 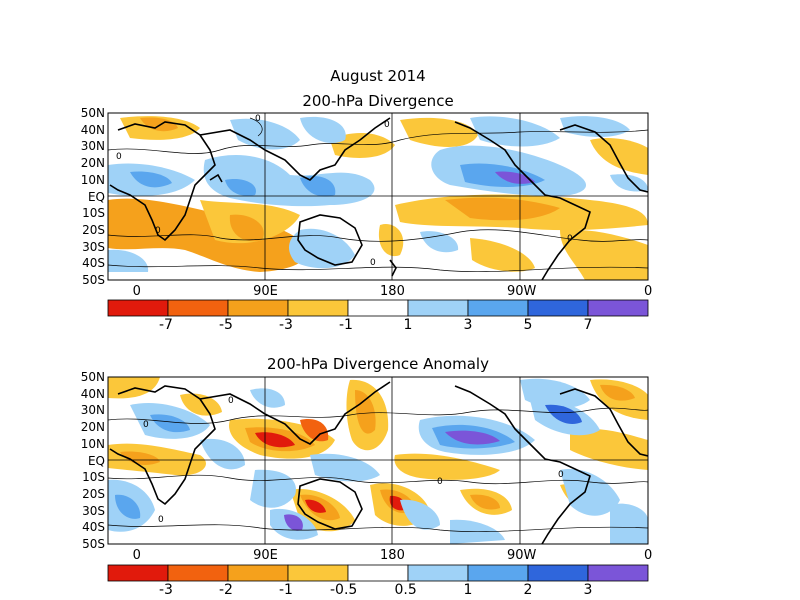 I want to click on colorbar-label: -7, so click(x=166, y=325).